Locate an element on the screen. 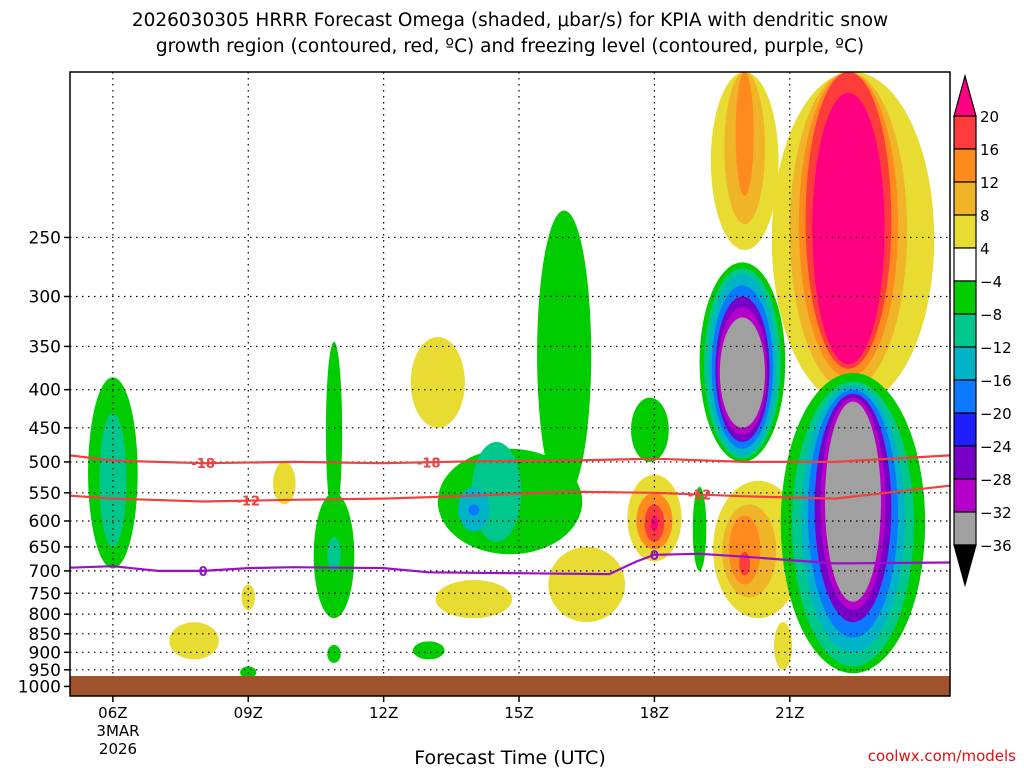 This screenshot has width=1024, height=768. colorbar-label-13: −36 is located at coordinates (996, 546).